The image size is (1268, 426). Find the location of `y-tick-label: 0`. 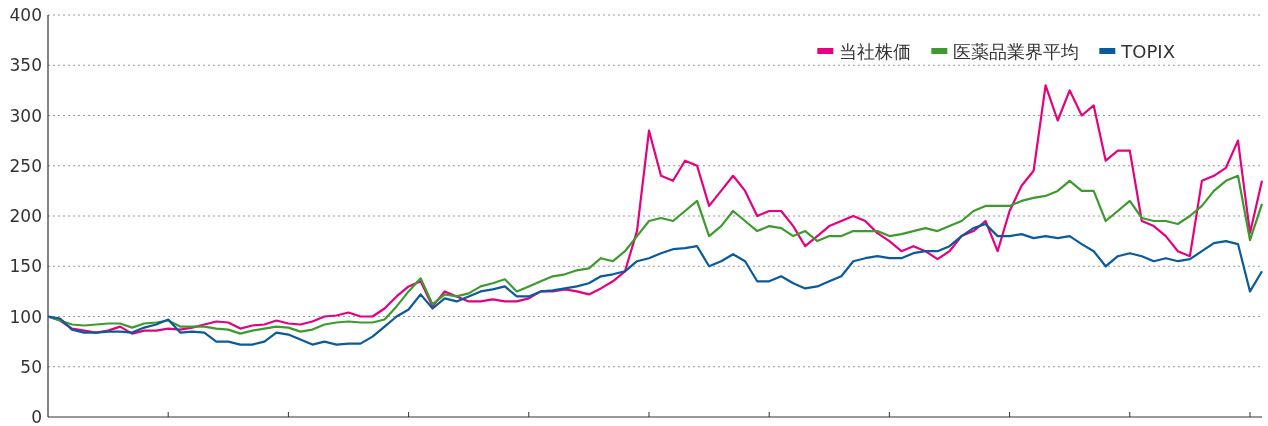

y-tick-label: 0 is located at coordinates (36, 416).